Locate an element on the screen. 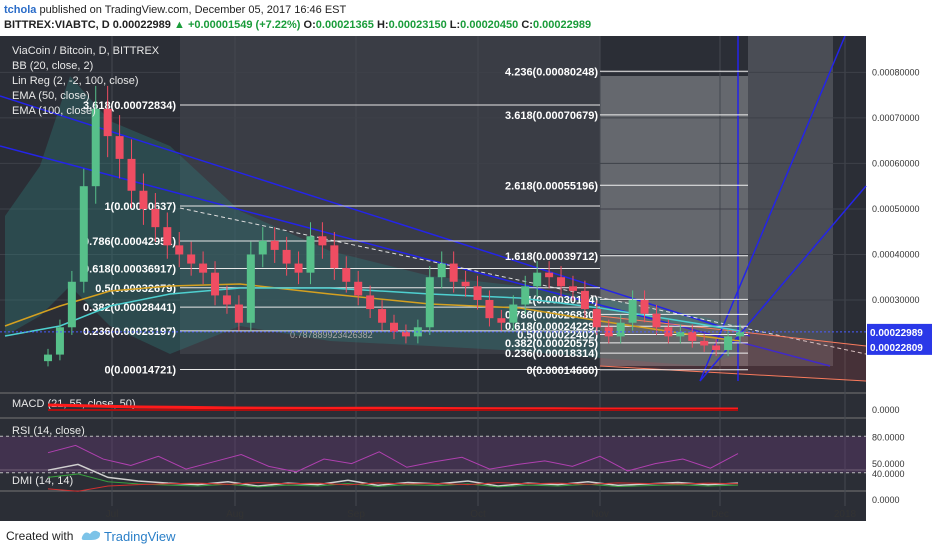 The height and width of the screenshot is (550, 932). secondary-price-tag is located at coordinates (899, 346).